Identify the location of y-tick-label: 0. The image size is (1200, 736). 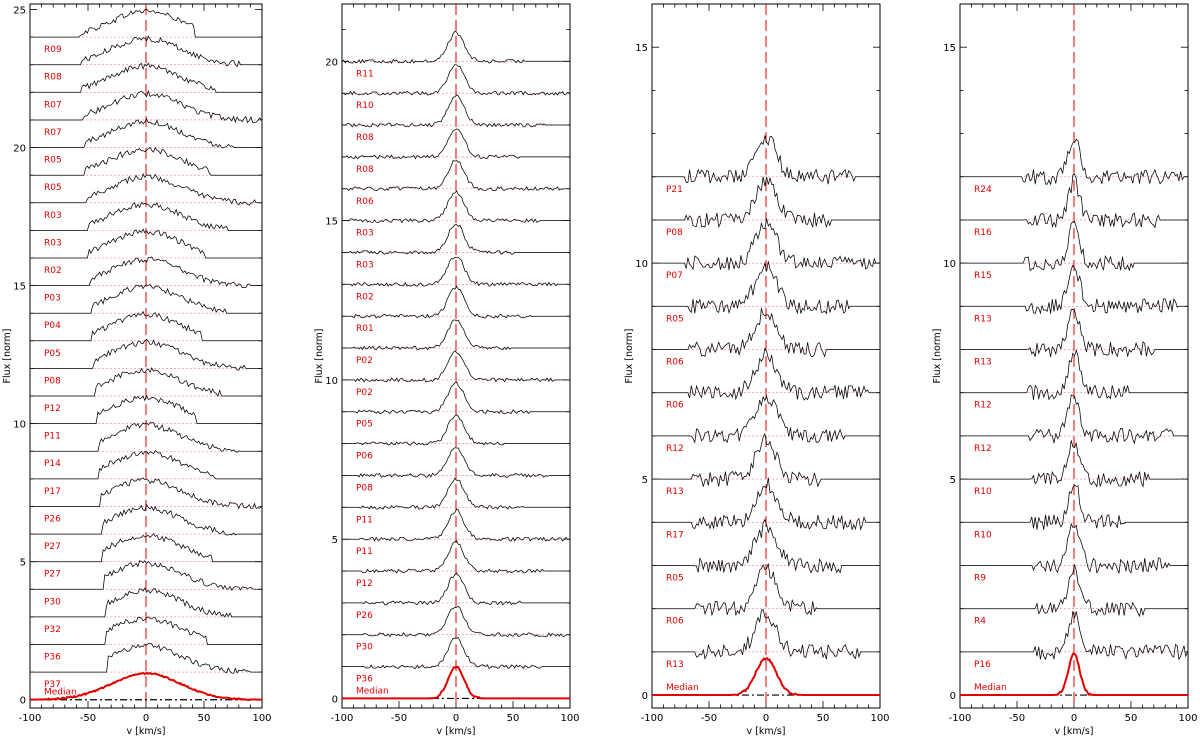
(335, 699).